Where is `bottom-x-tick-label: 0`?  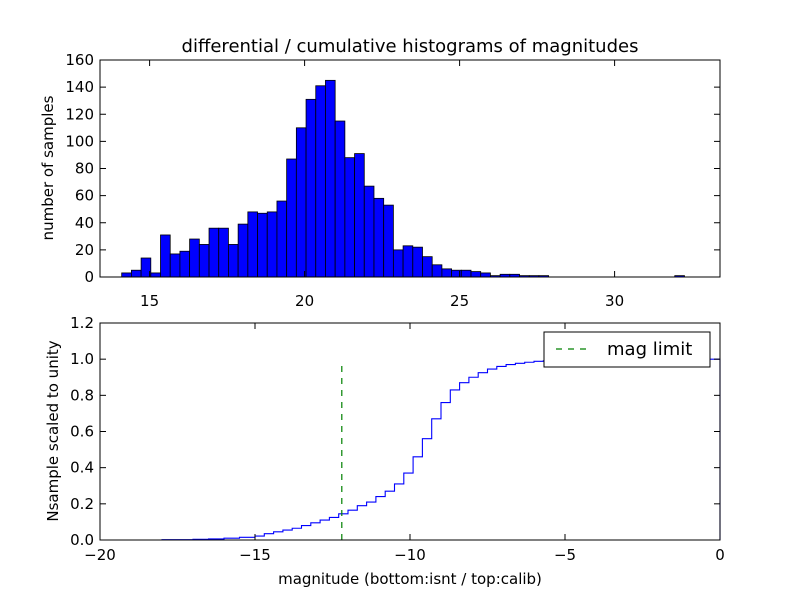 bottom-x-tick-label: 0 is located at coordinates (720, 555).